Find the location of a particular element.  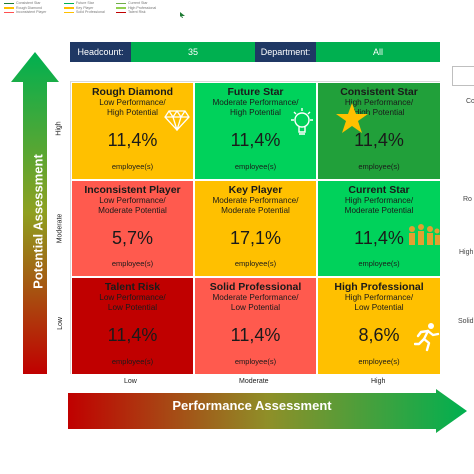

legend-item: High Professional is located at coordinates (136, 8).